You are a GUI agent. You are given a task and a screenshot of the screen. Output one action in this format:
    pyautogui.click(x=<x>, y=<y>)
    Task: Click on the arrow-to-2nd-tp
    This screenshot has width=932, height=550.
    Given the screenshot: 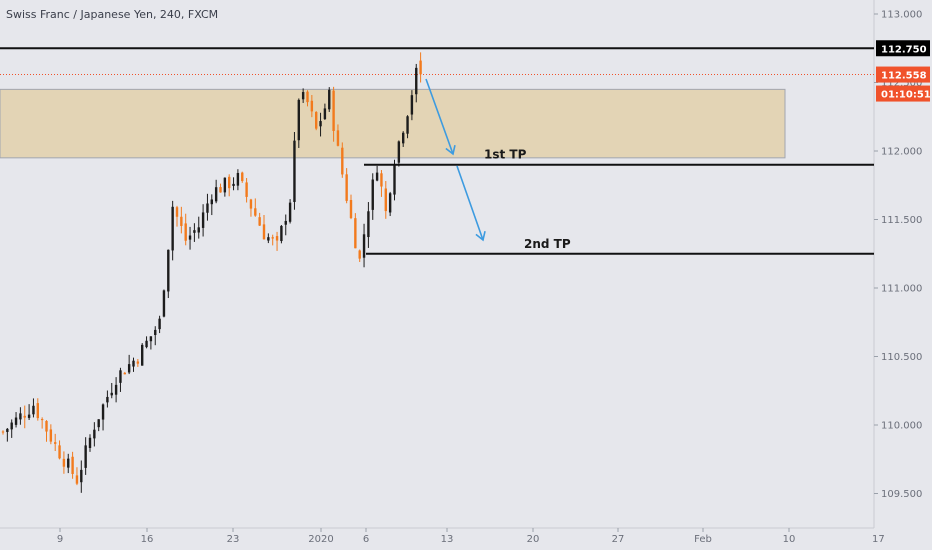 What is the action you would take?
    pyautogui.click(x=471, y=203)
    